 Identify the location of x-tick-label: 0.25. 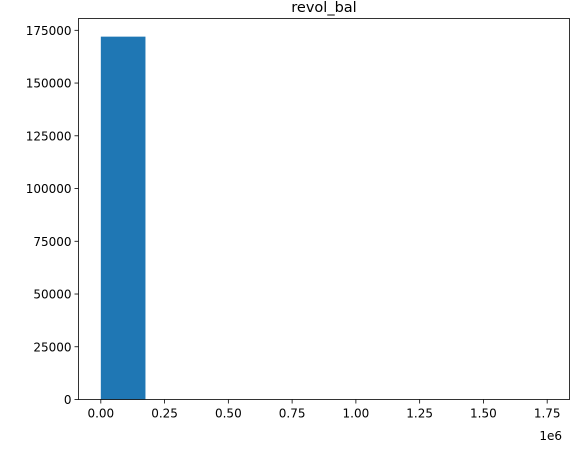
(164, 414).